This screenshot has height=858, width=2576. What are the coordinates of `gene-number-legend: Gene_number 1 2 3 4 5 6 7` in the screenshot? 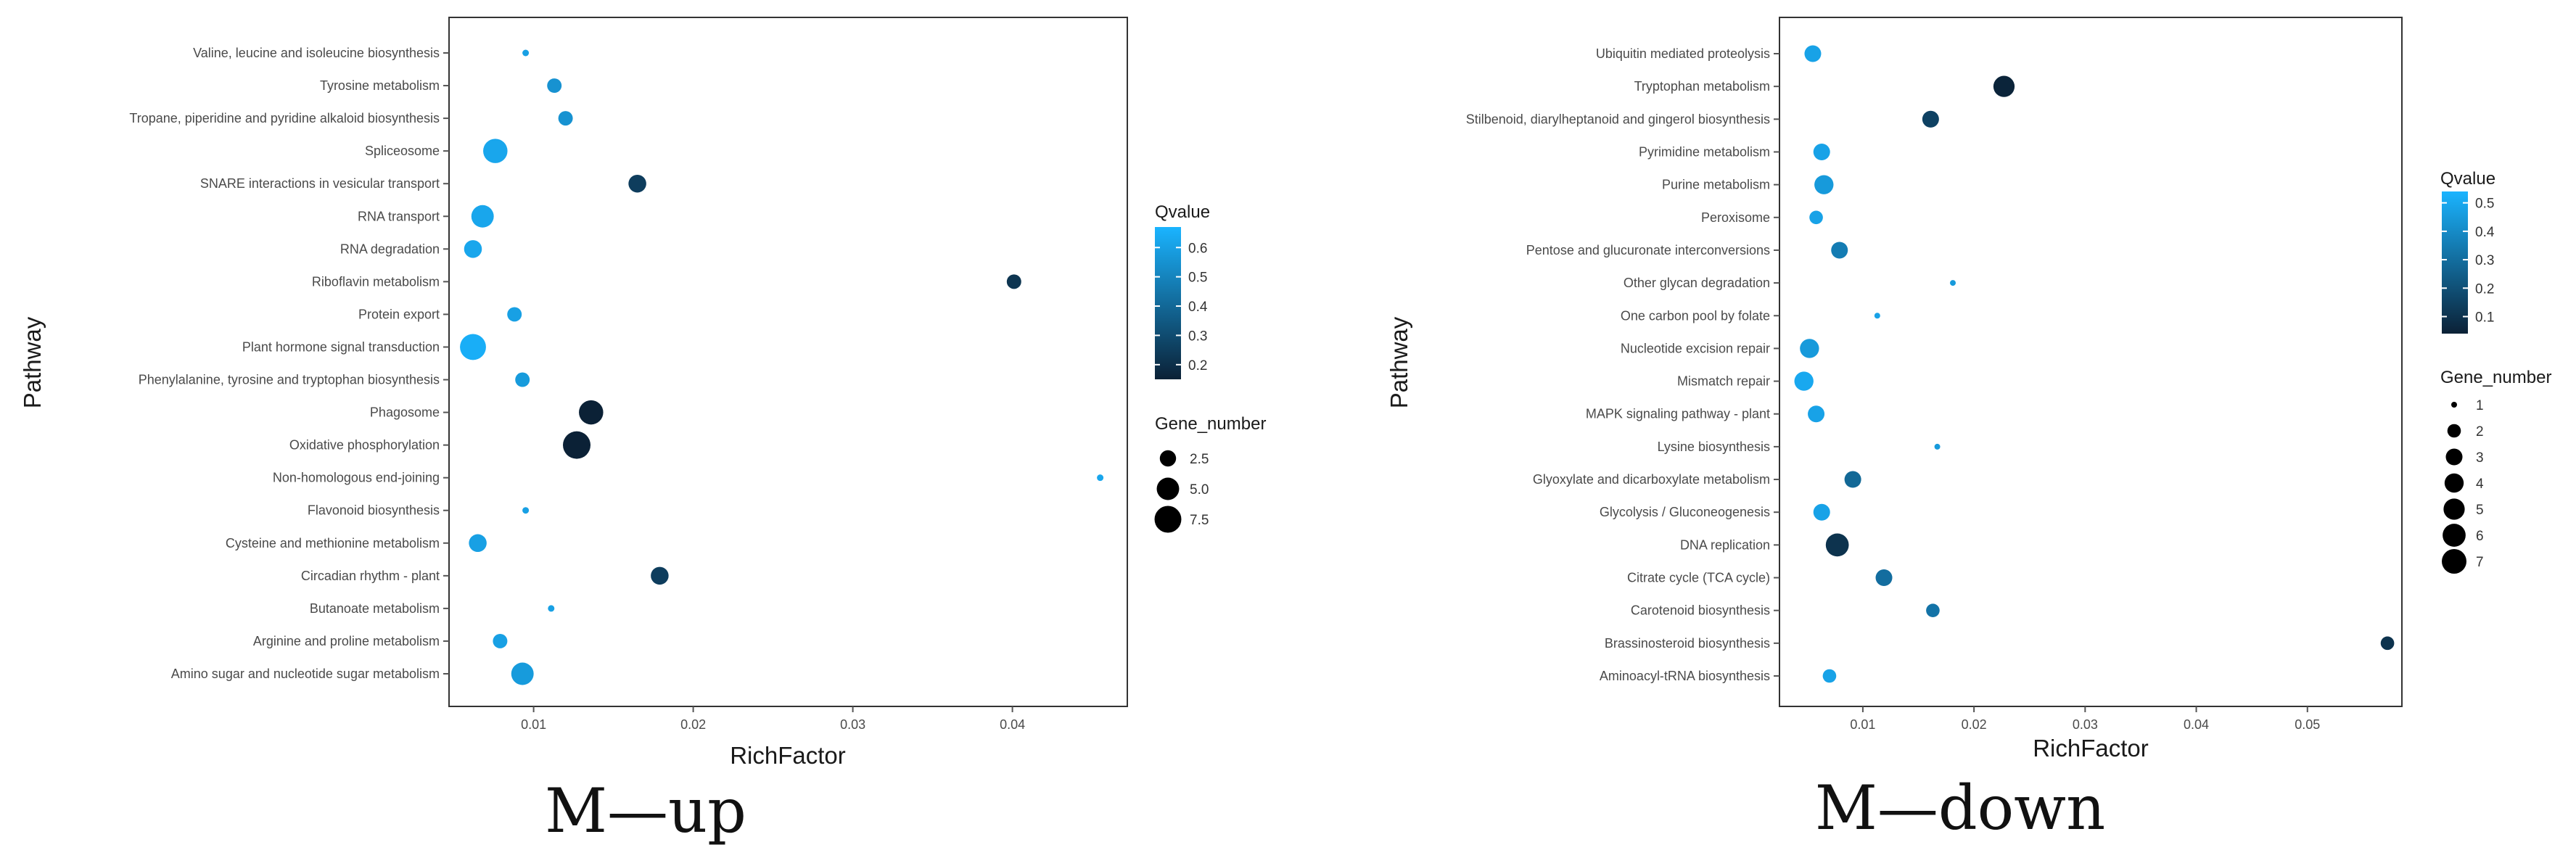 It's located at (2495, 471).